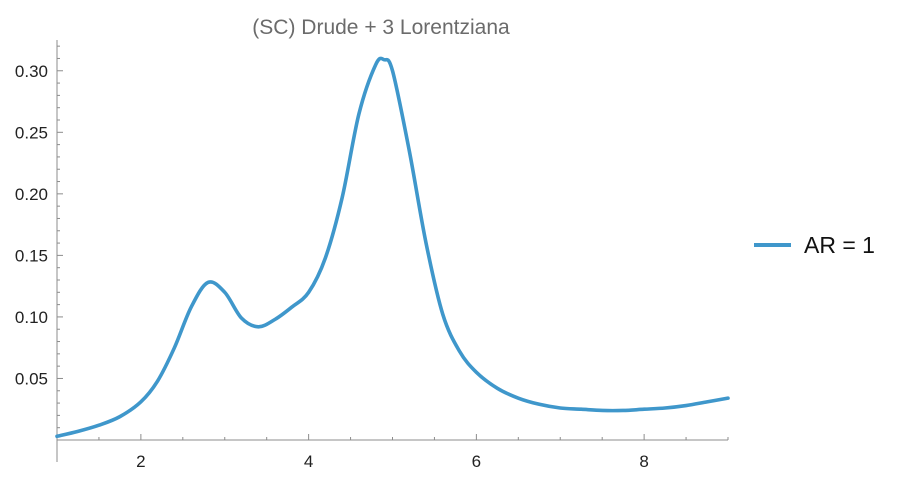 This screenshot has height=482, width=906. What do you see at coordinates (31, 317) in the screenshot?
I see `y-tick-label: 0.10` at bounding box center [31, 317].